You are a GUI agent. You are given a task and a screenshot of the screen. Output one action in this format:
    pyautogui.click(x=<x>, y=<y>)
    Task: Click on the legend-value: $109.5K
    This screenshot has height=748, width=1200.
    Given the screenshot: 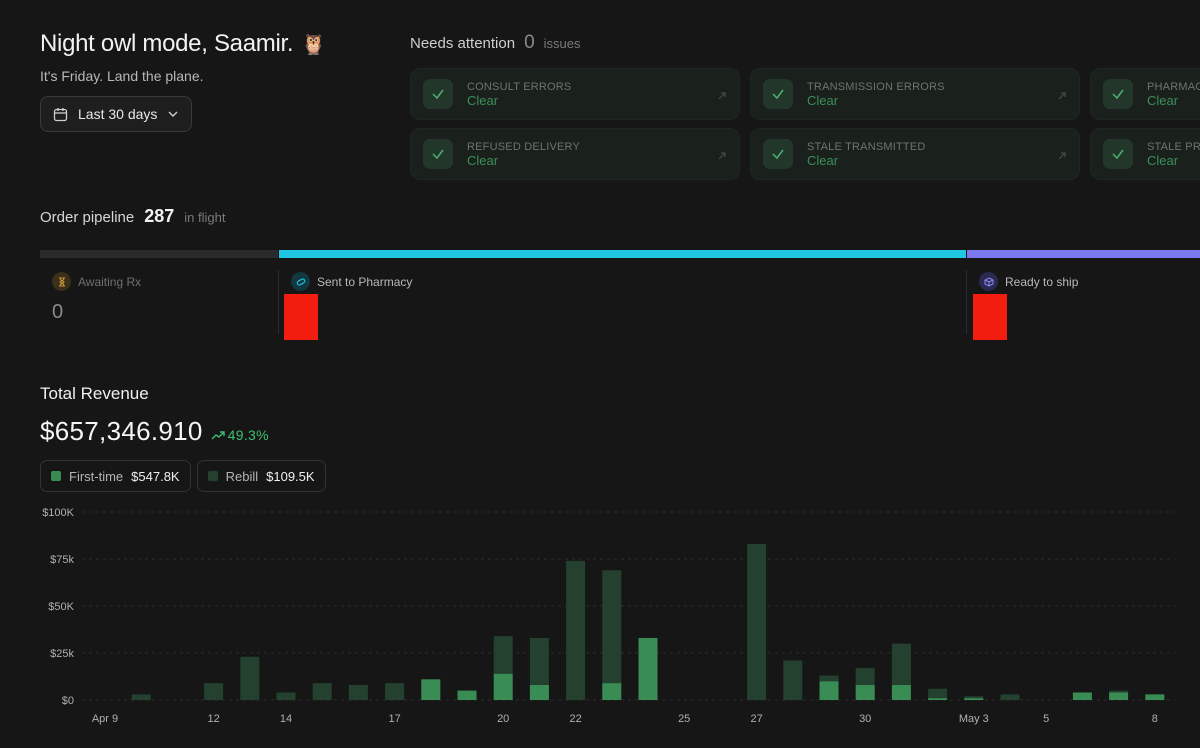 What is the action you would take?
    pyautogui.click(x=290, y=476)
    